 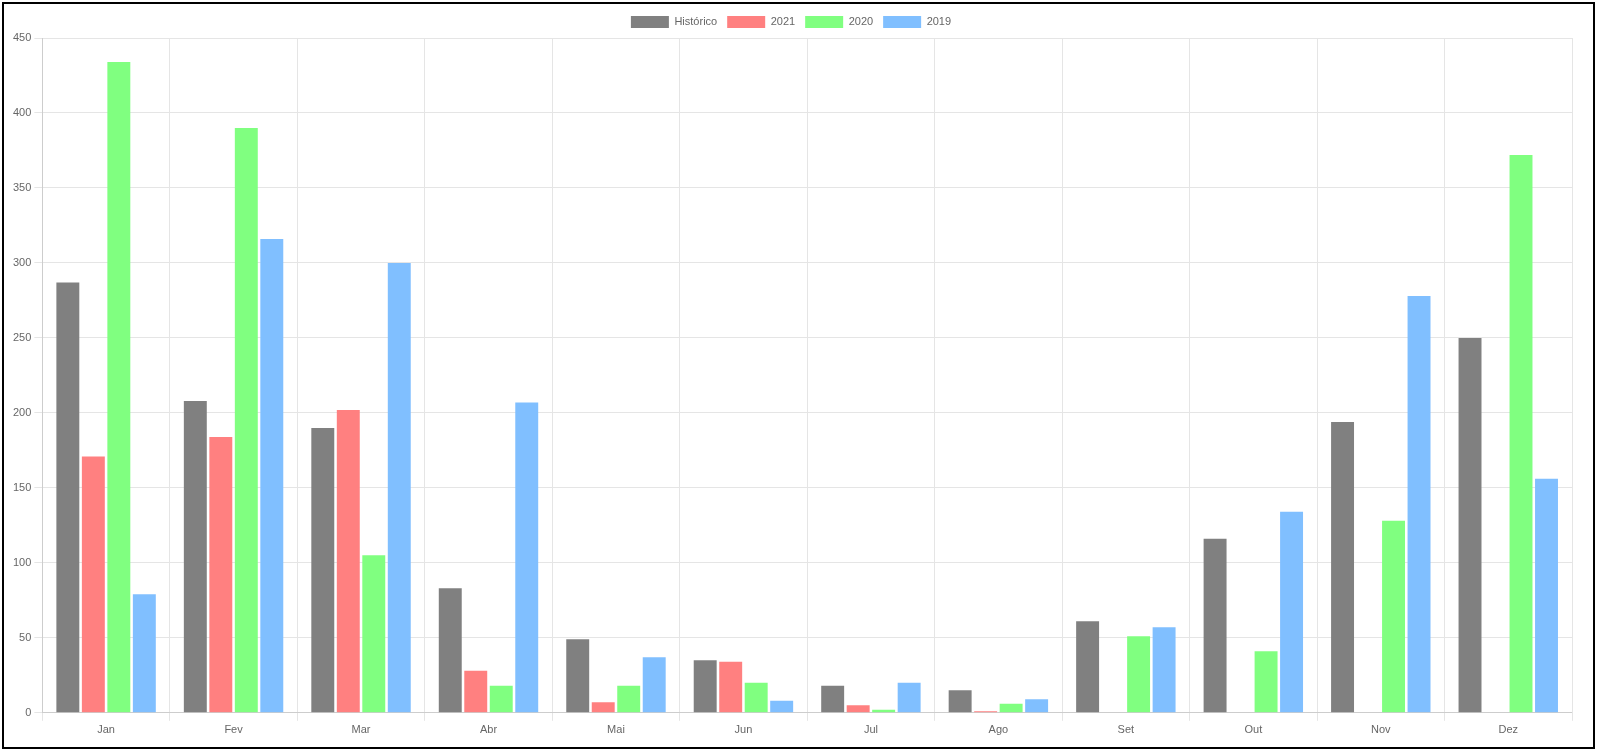 I want to click on y-tick-label: 0, so click(x=28, y=711).